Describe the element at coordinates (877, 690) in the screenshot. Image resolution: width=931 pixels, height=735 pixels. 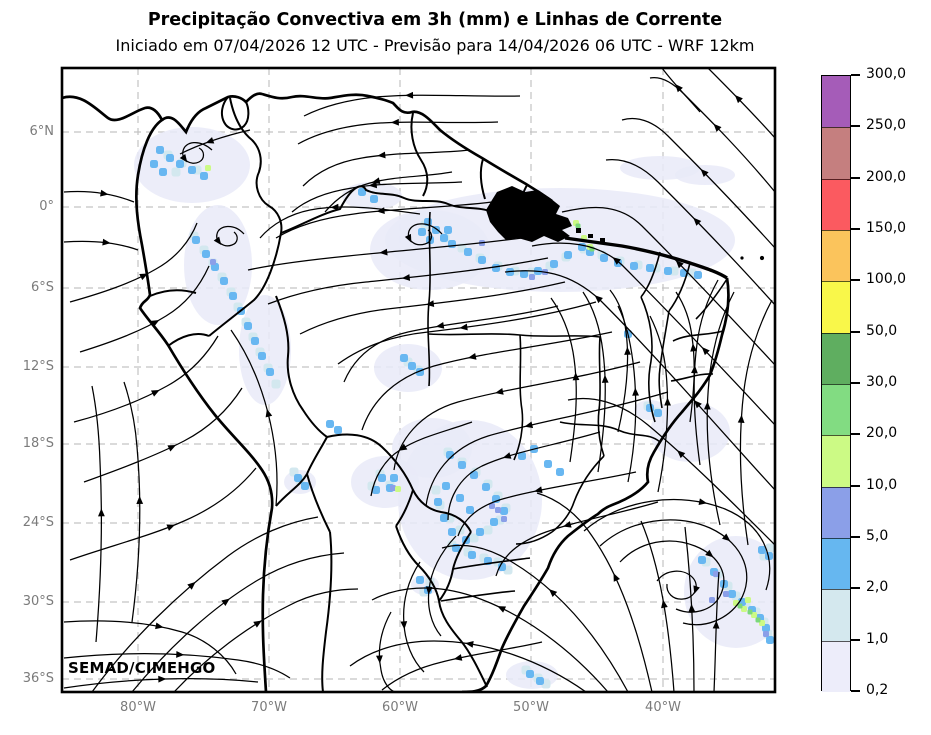
I see `colorbar-tick-label: 0,2` at that location.